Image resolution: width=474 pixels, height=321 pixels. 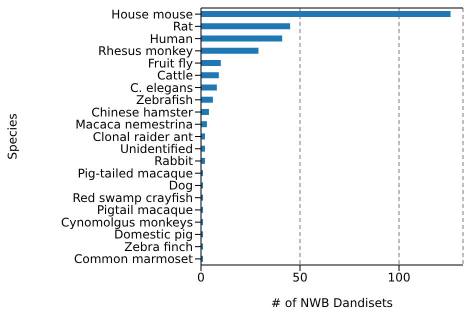 What do you see at coordinates (175, 75) in the screenshot?
I see `y-tick-label: Cattle` at bounding box center [175, 75].